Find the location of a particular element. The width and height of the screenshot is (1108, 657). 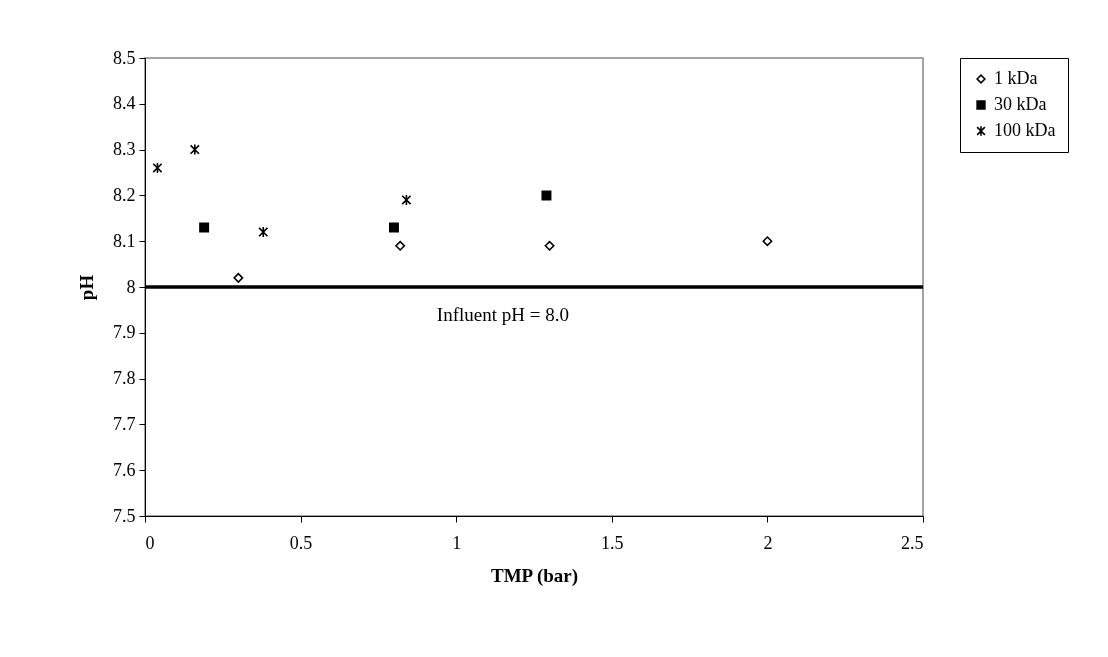

y-tick-label: 8.5 is located at coordinates (124, 57).